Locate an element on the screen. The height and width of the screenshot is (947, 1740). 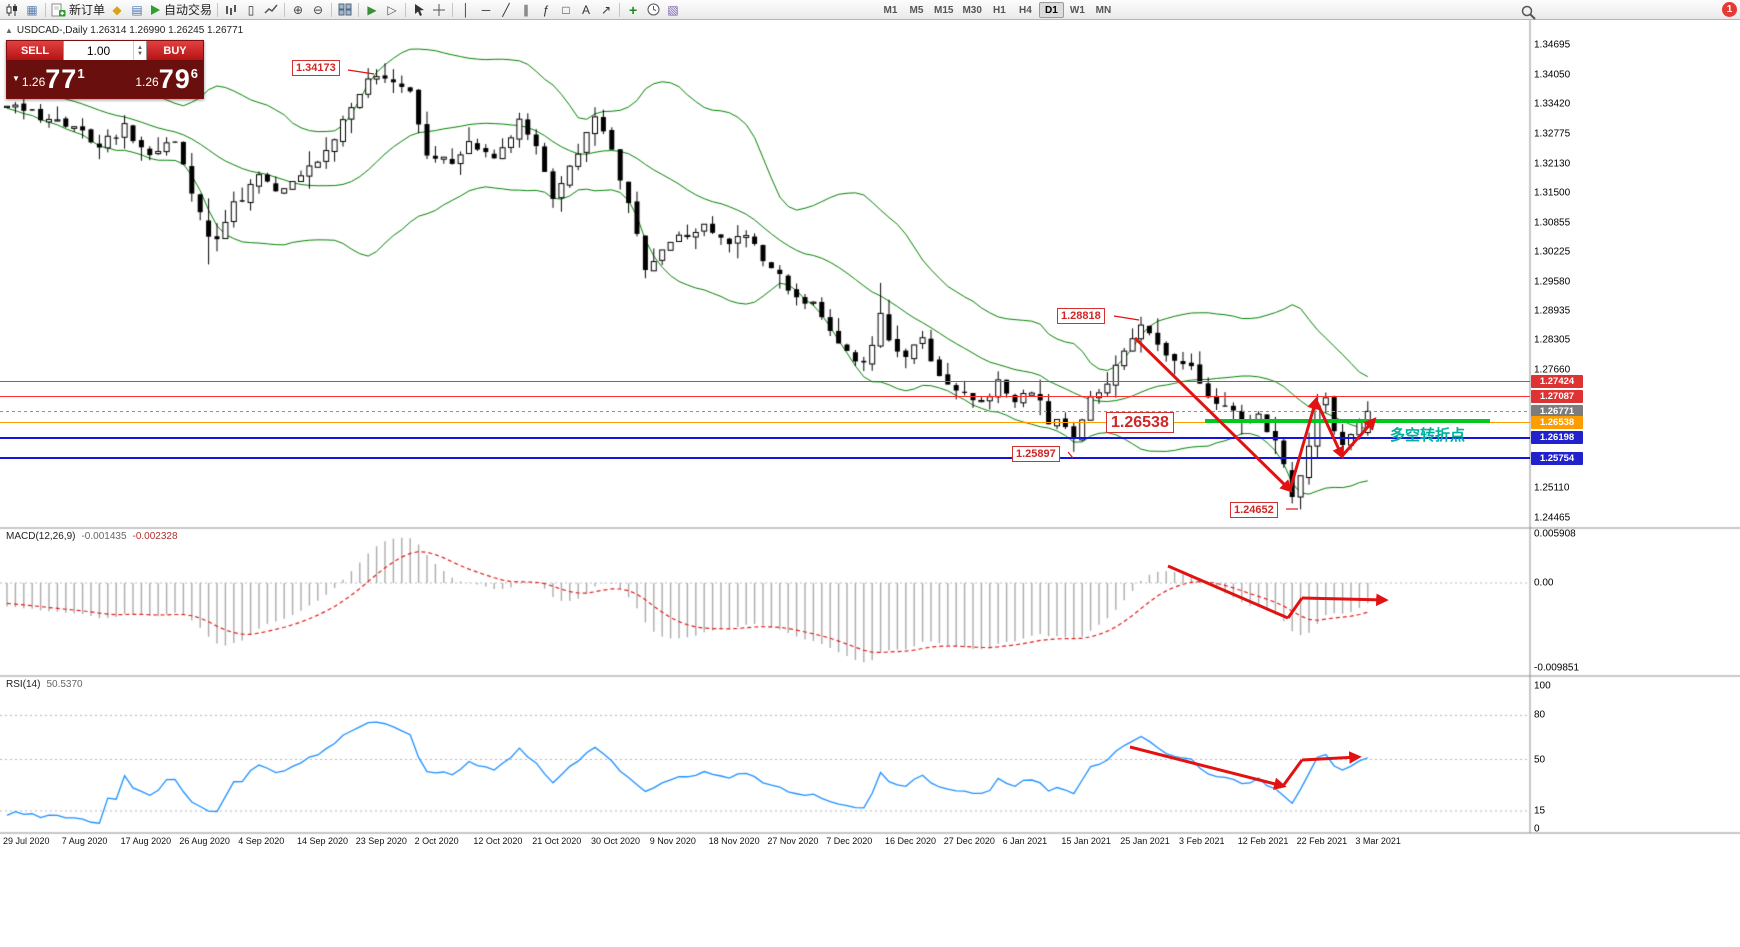
linechart-icon is located at coordinates (271, 9).